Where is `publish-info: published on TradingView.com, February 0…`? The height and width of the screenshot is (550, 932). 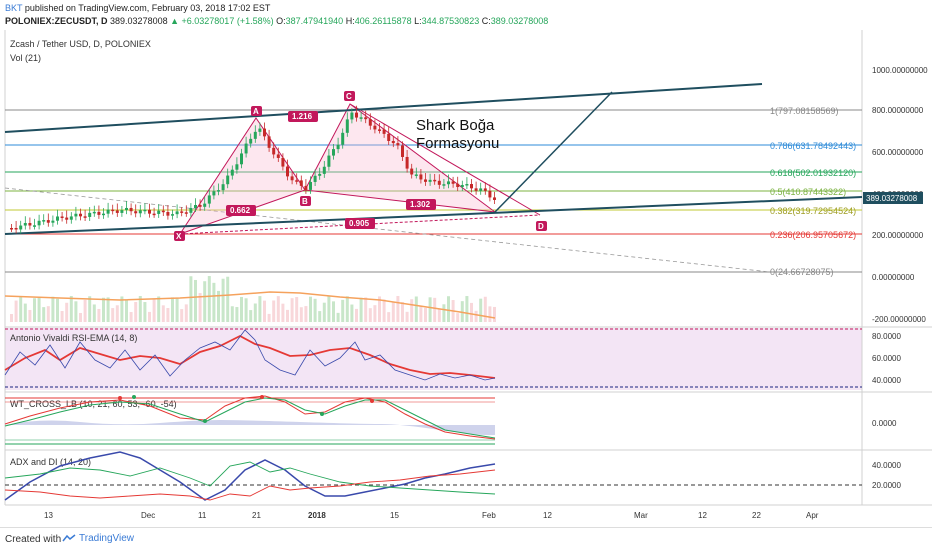 publish-info: published on TradingView.com, February 0… is located at coordinates (147, 8).